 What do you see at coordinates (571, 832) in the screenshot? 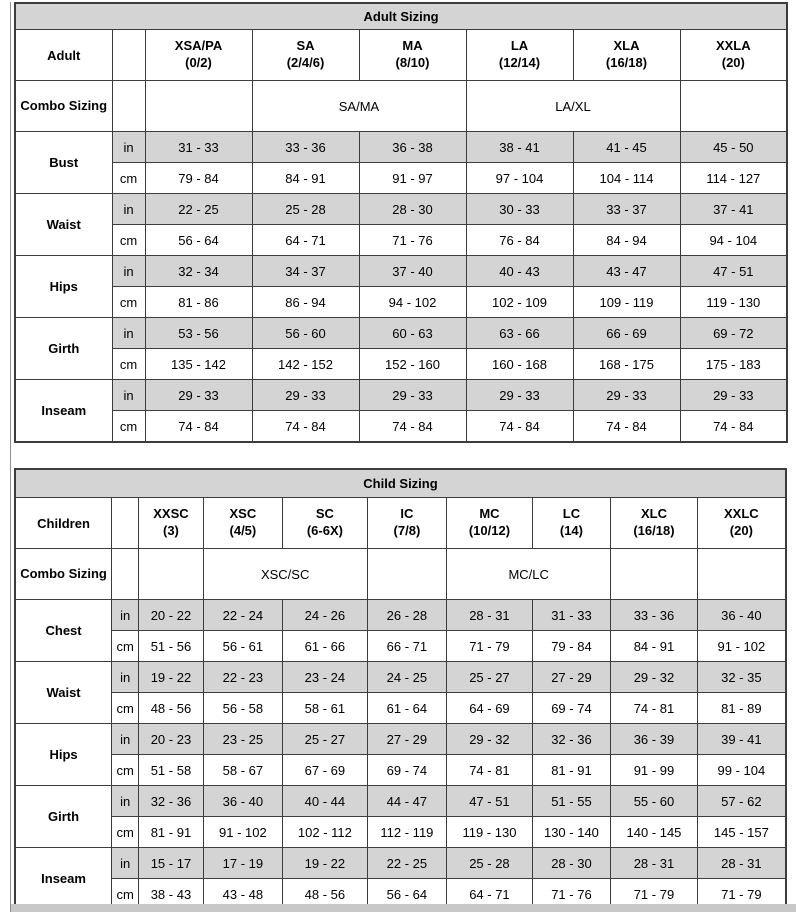
I see `size-range-cell: 130 - 140` at bounding box center [571, 832].